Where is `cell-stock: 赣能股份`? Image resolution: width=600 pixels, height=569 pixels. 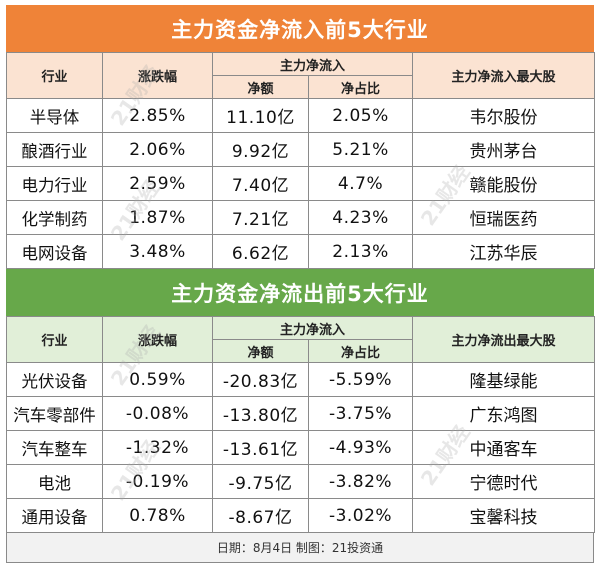 cell-stock: 赣能股份 is located at coordinates (504, 183).